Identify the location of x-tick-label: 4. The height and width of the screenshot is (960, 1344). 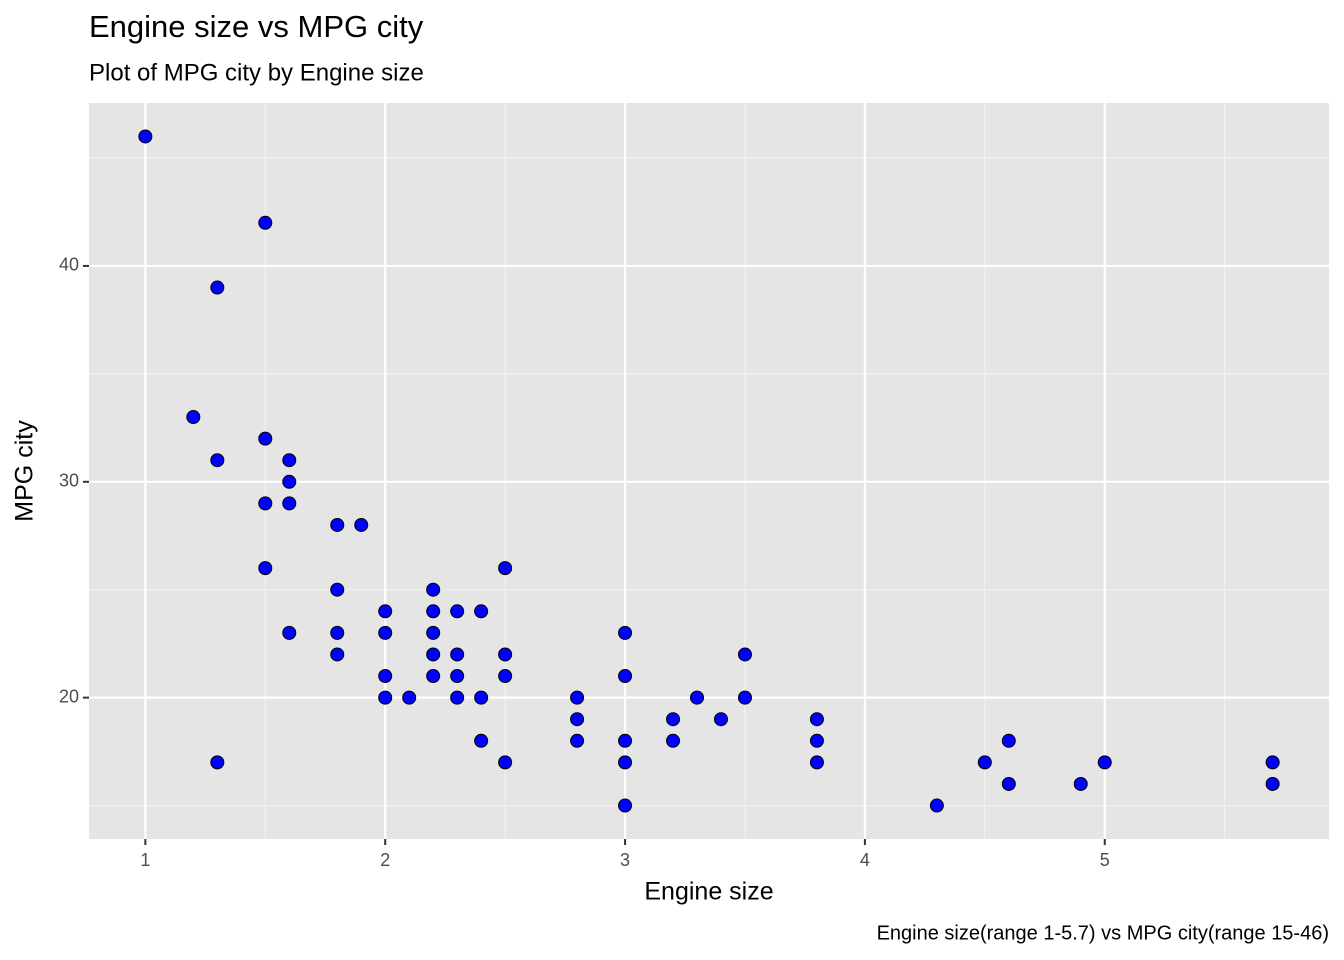
(865, 860).